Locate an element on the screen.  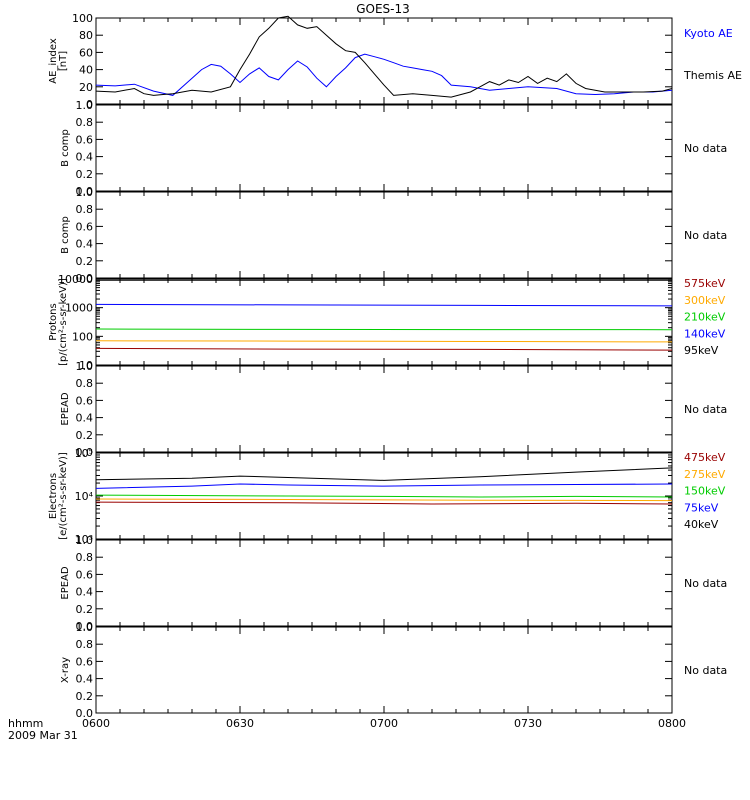
panel-2: 0.0 0.2 0.4 0.6 0.8 1.0 B comp No data is located at coordinates (393, 148).